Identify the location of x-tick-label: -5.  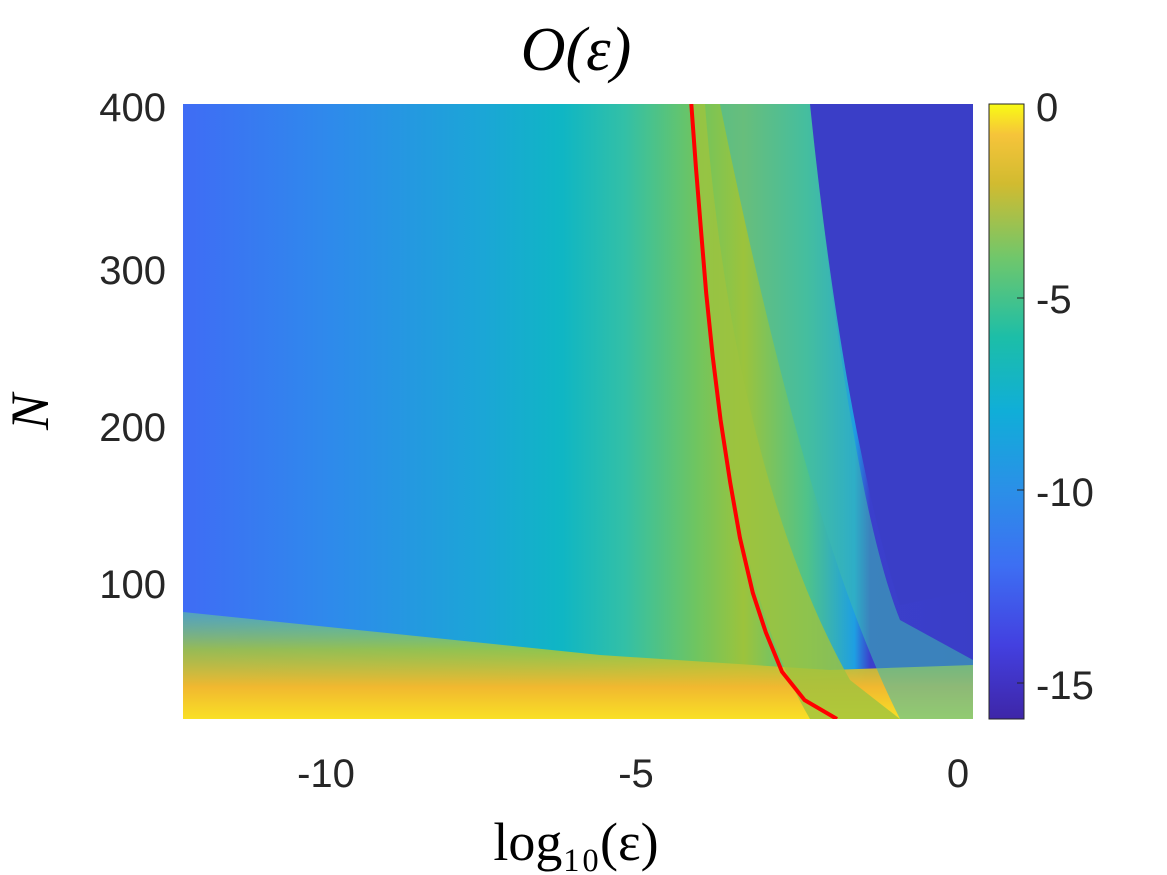
(636, 774).